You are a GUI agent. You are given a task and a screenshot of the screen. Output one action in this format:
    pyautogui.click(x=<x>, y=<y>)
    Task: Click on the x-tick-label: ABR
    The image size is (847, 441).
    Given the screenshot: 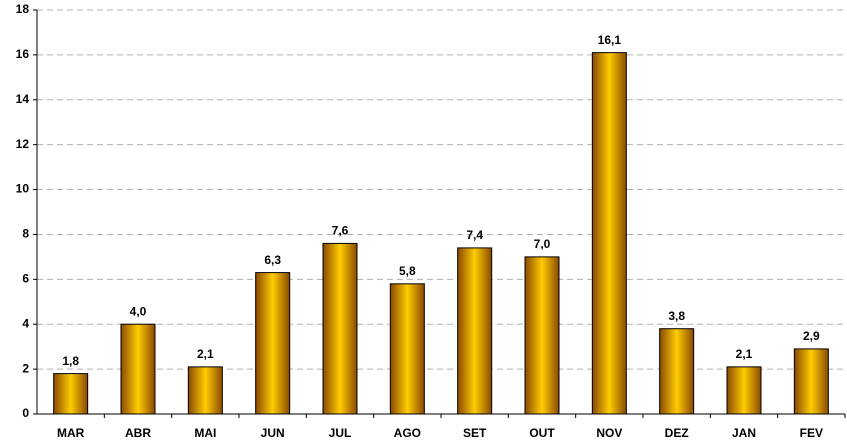 What is the action you would take?
    pyautogui.click(x=138, y=433)
    